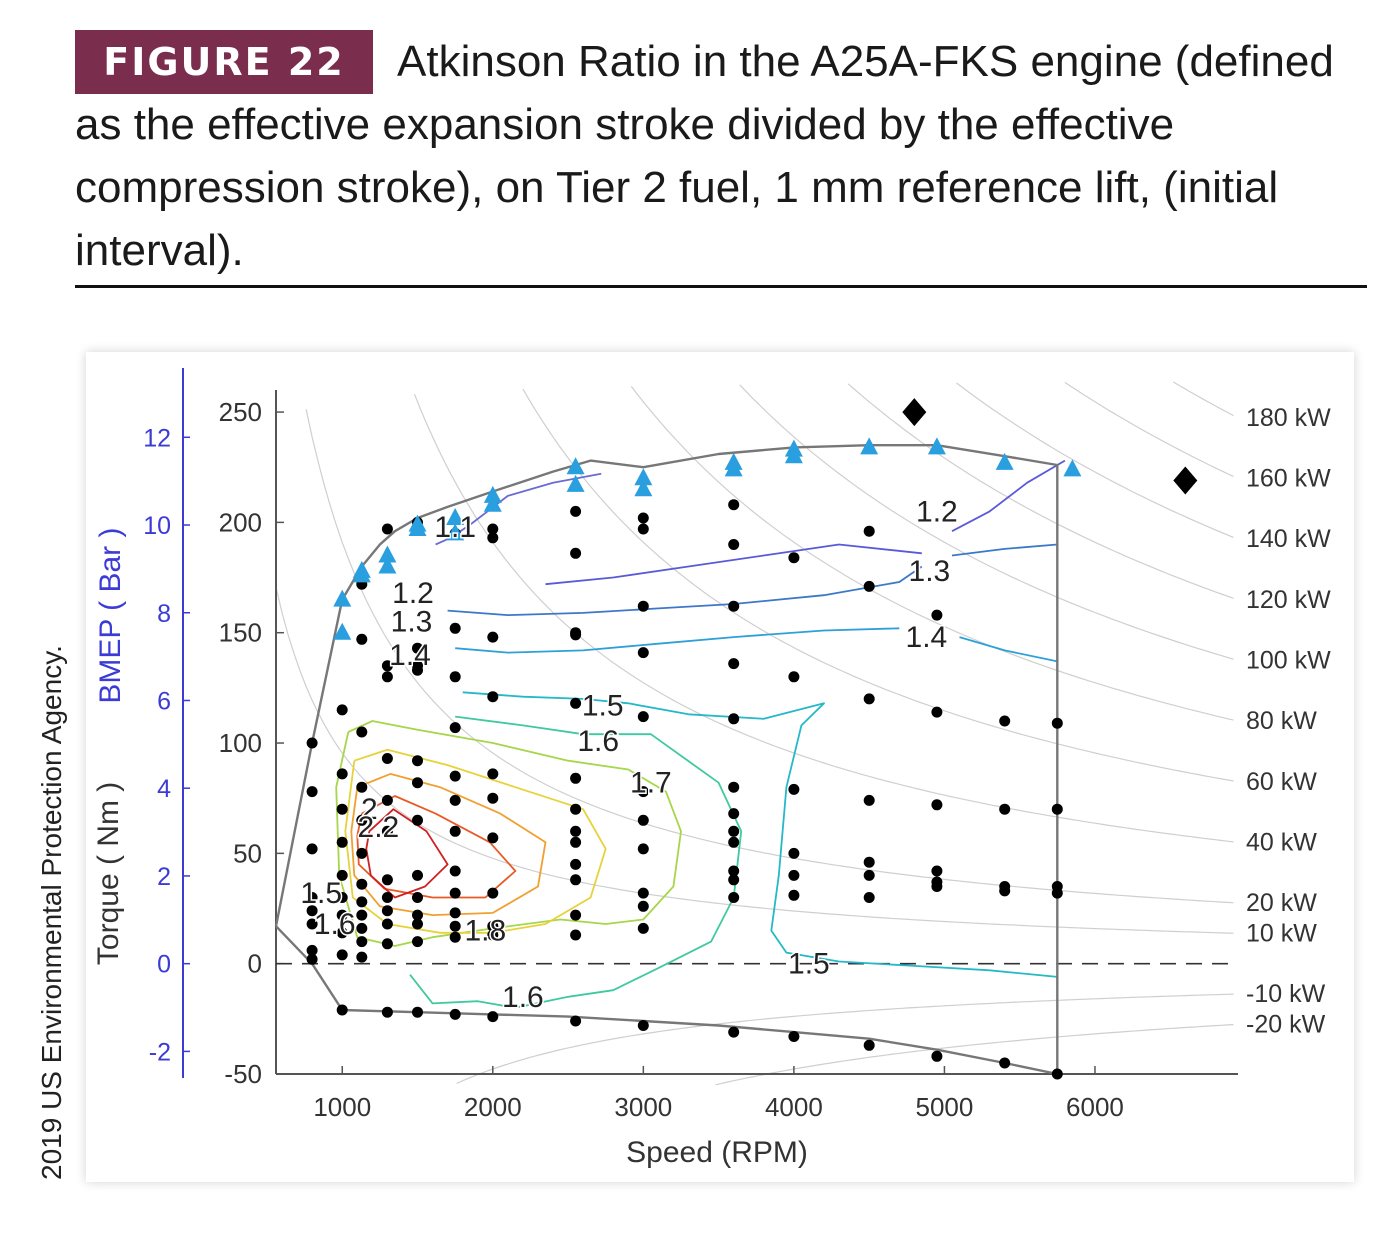  What do you see at coordinates (379, 827) in the screenshot?
I see `contour-label: 2.2` at bounding box center [379, 827].